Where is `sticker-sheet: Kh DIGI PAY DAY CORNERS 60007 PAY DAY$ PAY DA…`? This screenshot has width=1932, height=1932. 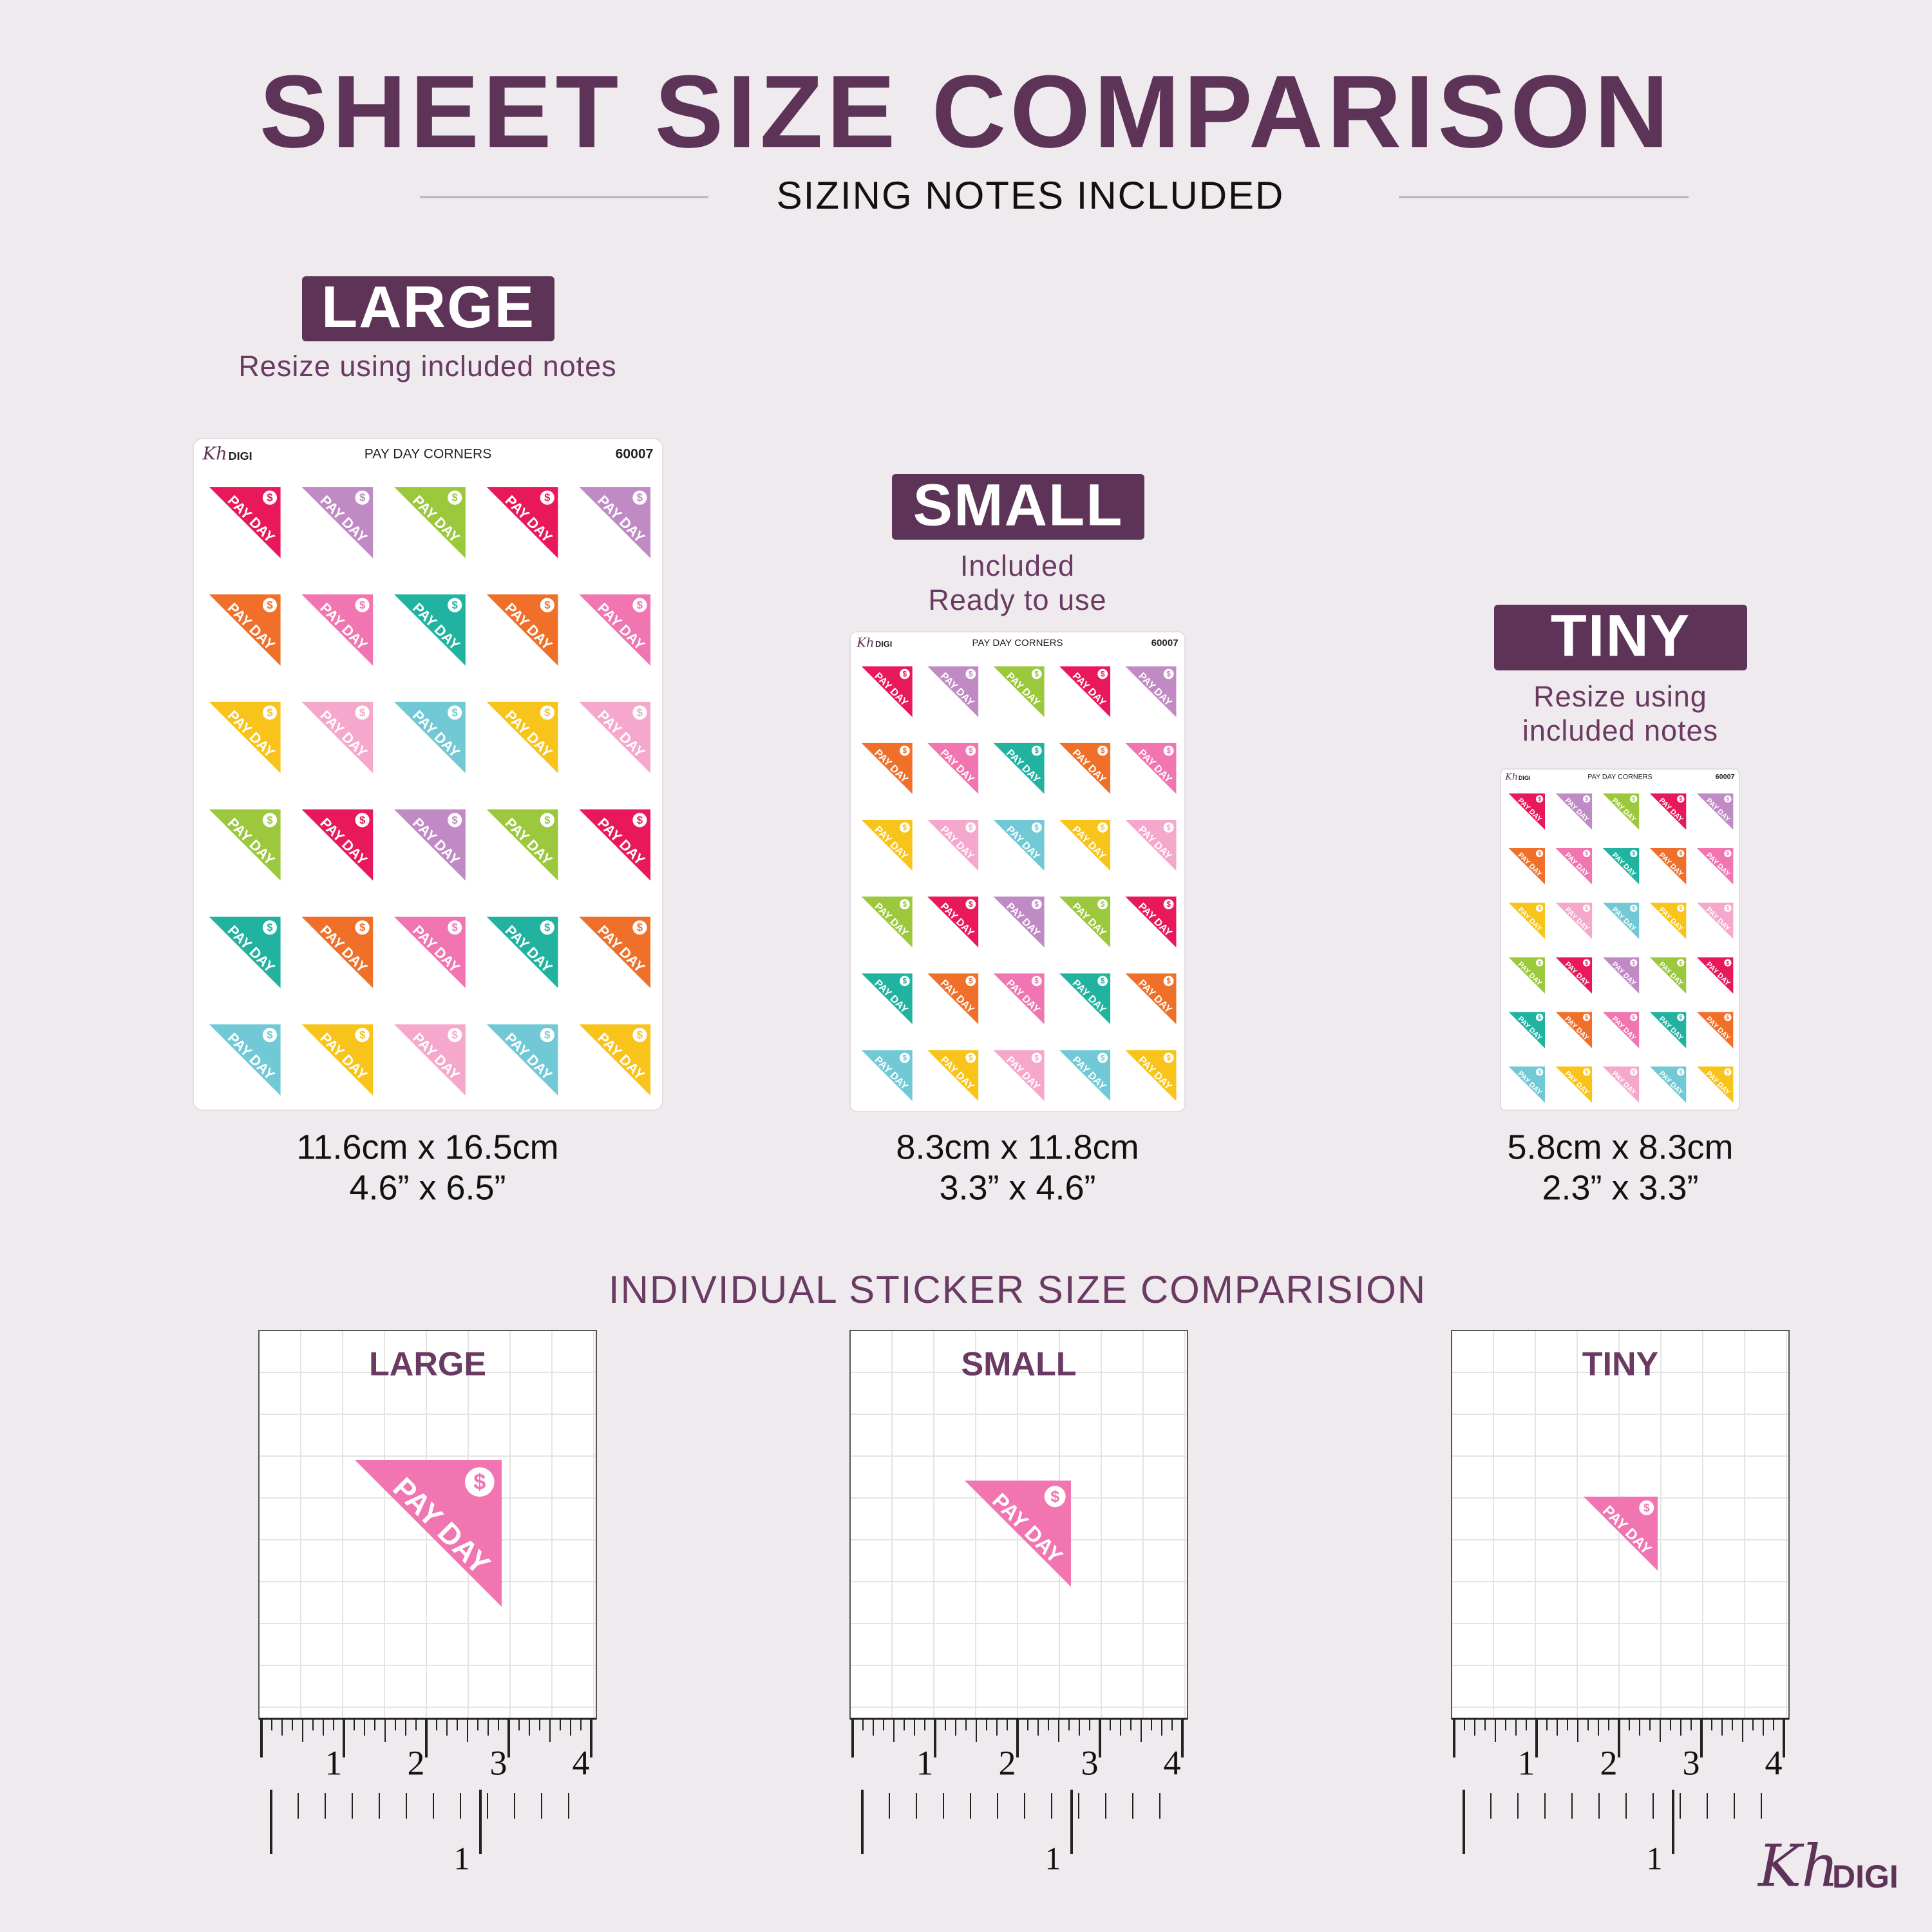
sticker-sheet: Kh DIGI PAY DAY CORNERS 60007 PAY DAY$ PAY DA… is located at coordinates (1017, 872).